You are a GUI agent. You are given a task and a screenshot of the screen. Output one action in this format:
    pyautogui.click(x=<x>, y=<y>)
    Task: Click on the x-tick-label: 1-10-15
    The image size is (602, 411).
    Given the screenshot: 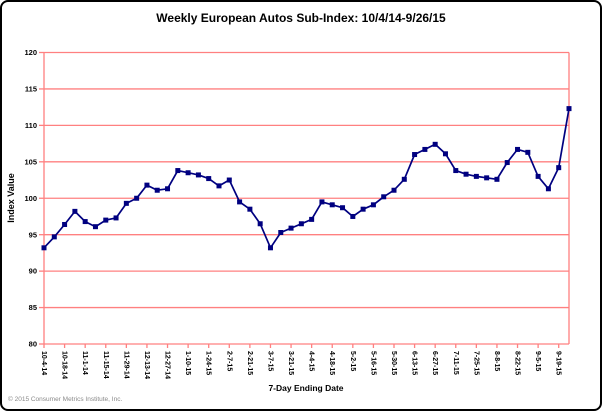 What is the action you would take?
    pyautogui.click(x=187, y=363)
    